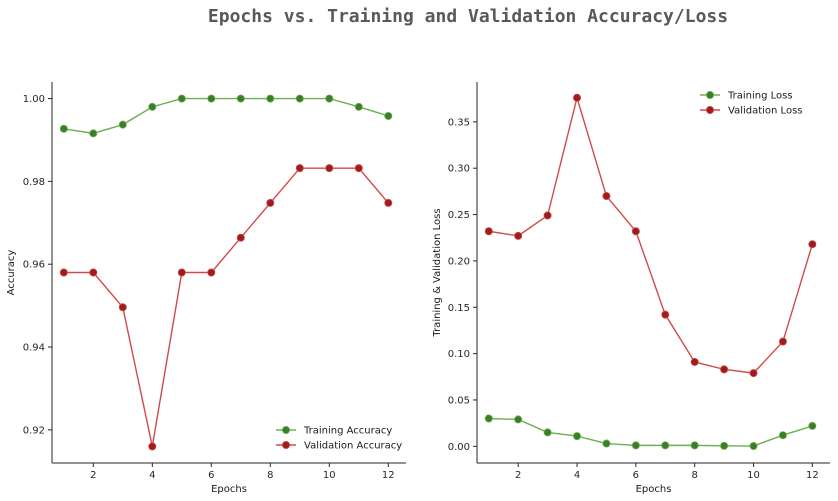 This screenshot has width=838, height=501. I want to click on y-tick-label: 1.00, so click(34, 99).